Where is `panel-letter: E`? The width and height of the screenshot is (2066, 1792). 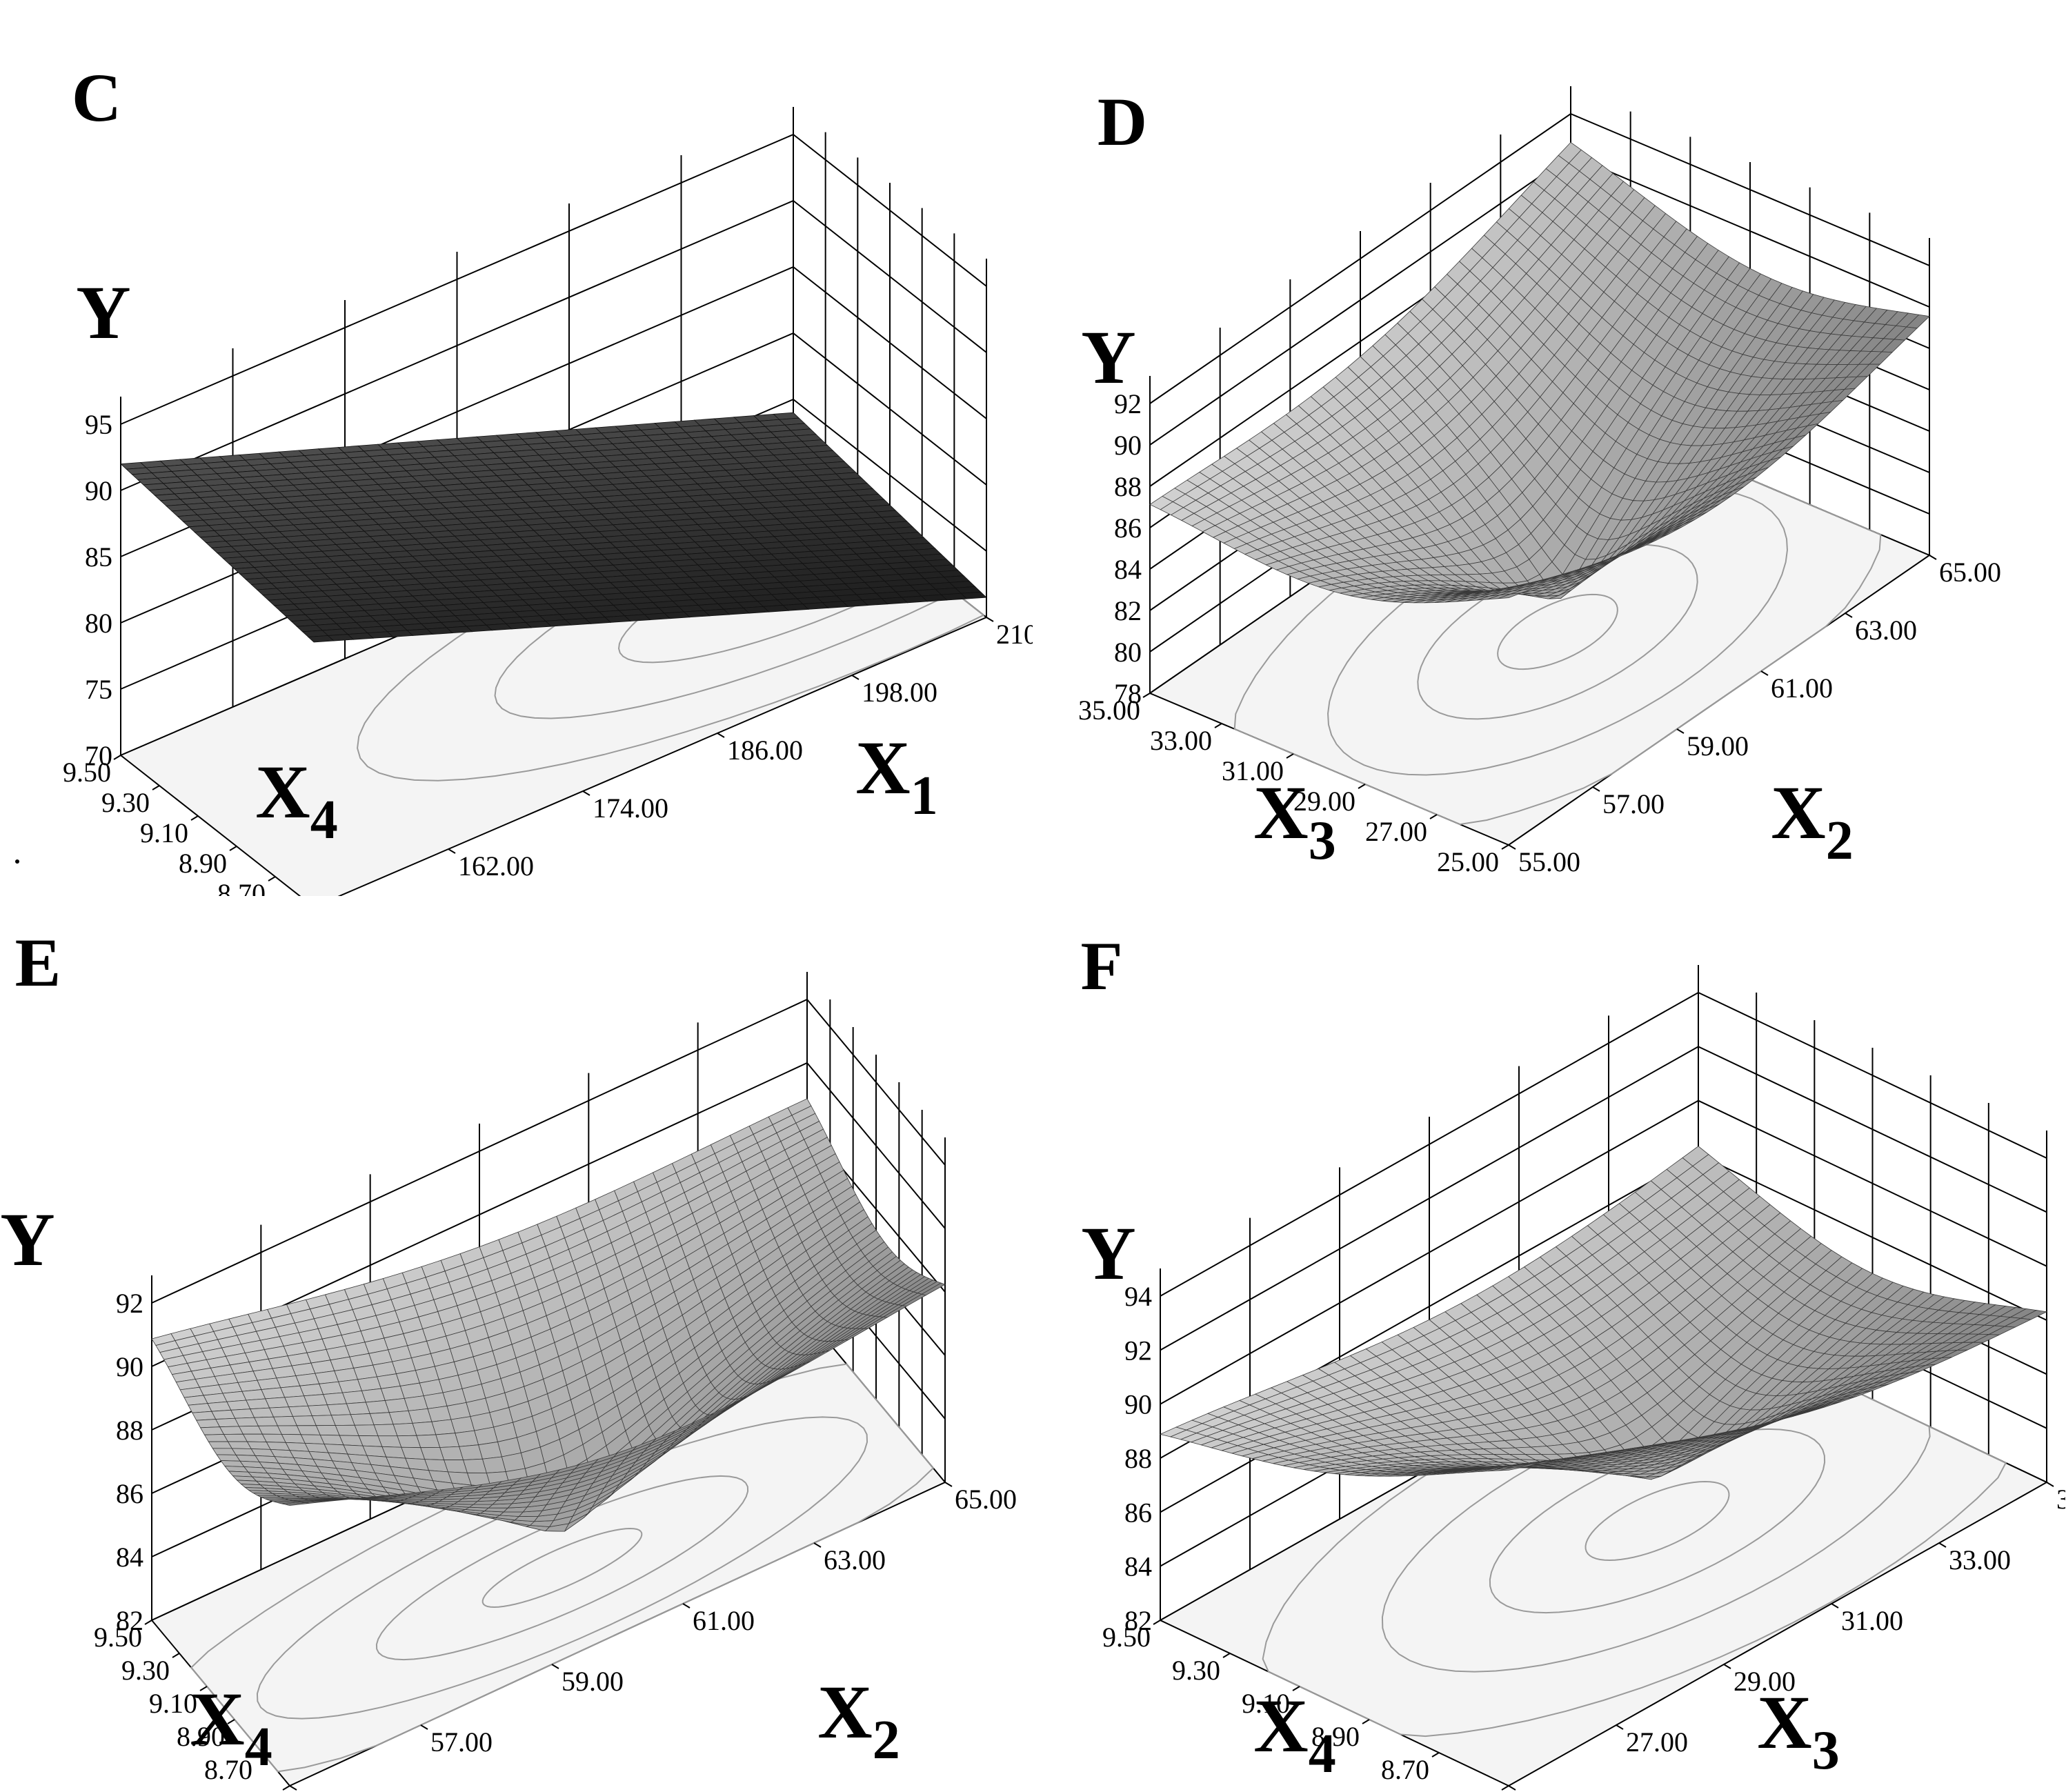
panel-letter: E is located at coordinates (38, 962).